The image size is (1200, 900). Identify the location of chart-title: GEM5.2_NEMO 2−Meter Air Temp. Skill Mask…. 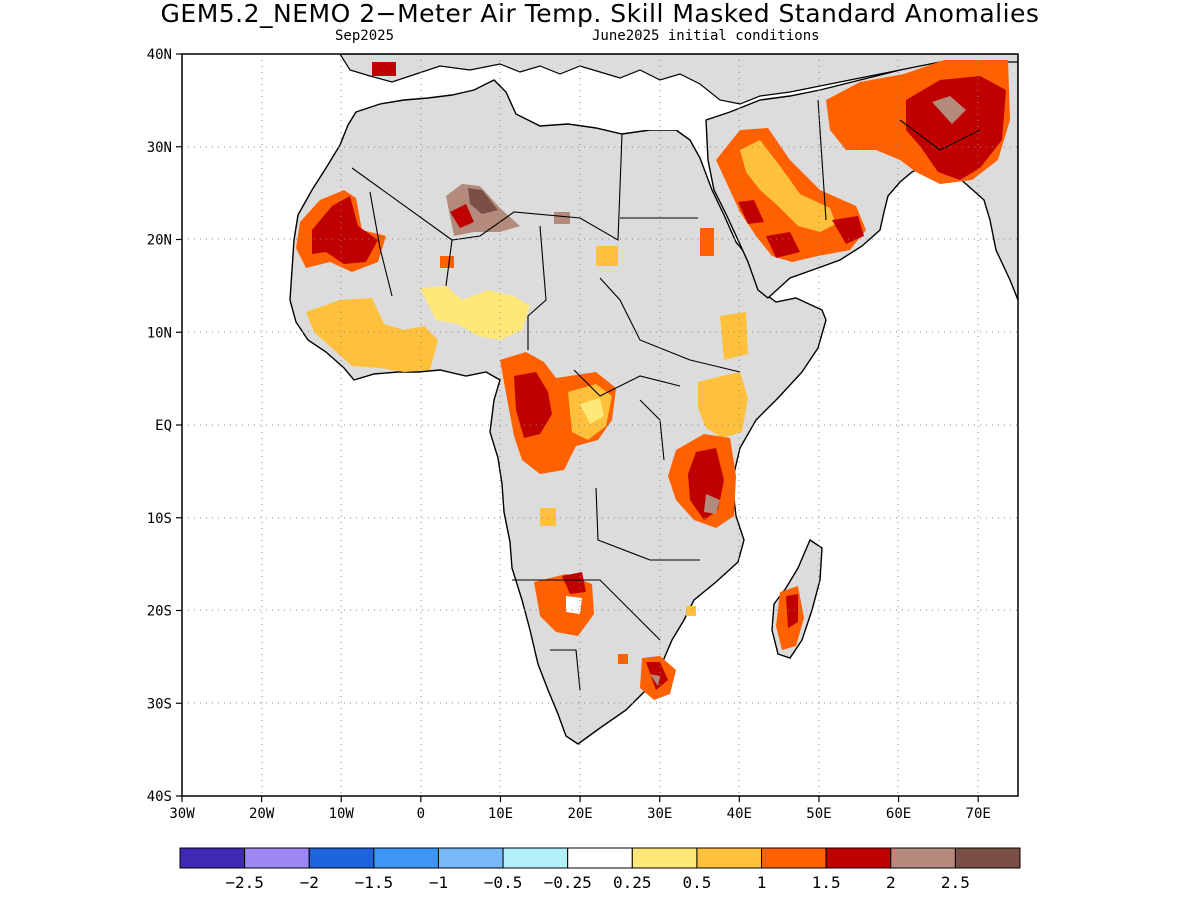
(600, 14).